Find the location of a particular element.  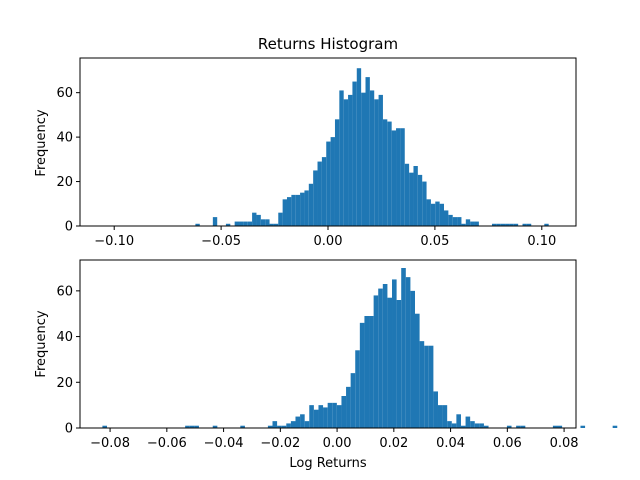

x-tick-label: 0.06 is located at coordinates (507, 443).